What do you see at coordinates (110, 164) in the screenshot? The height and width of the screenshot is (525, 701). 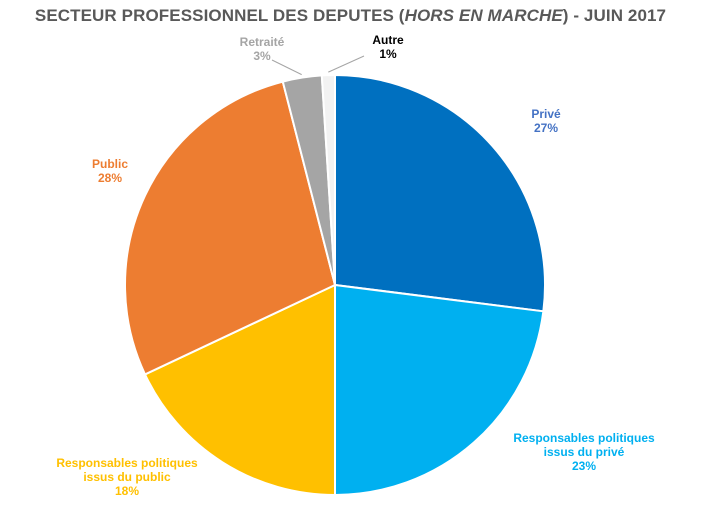 I see `slice-category-label: Public` at bounding box center [110, 164].